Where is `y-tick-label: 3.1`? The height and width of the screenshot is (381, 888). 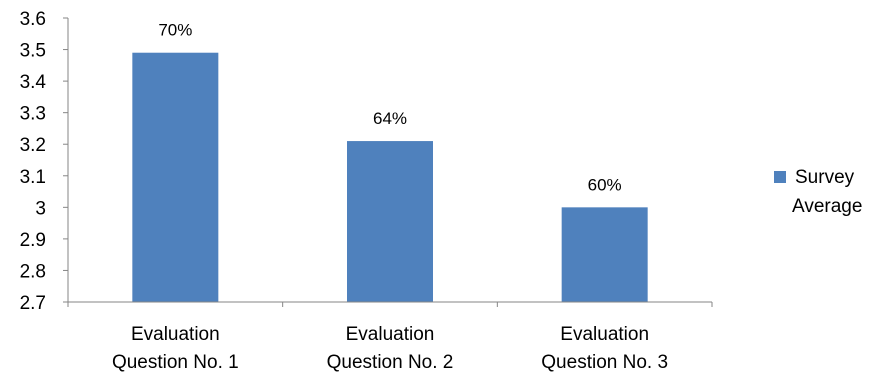 y-tick-label: 3.1 is located at coordinates (33, 177).